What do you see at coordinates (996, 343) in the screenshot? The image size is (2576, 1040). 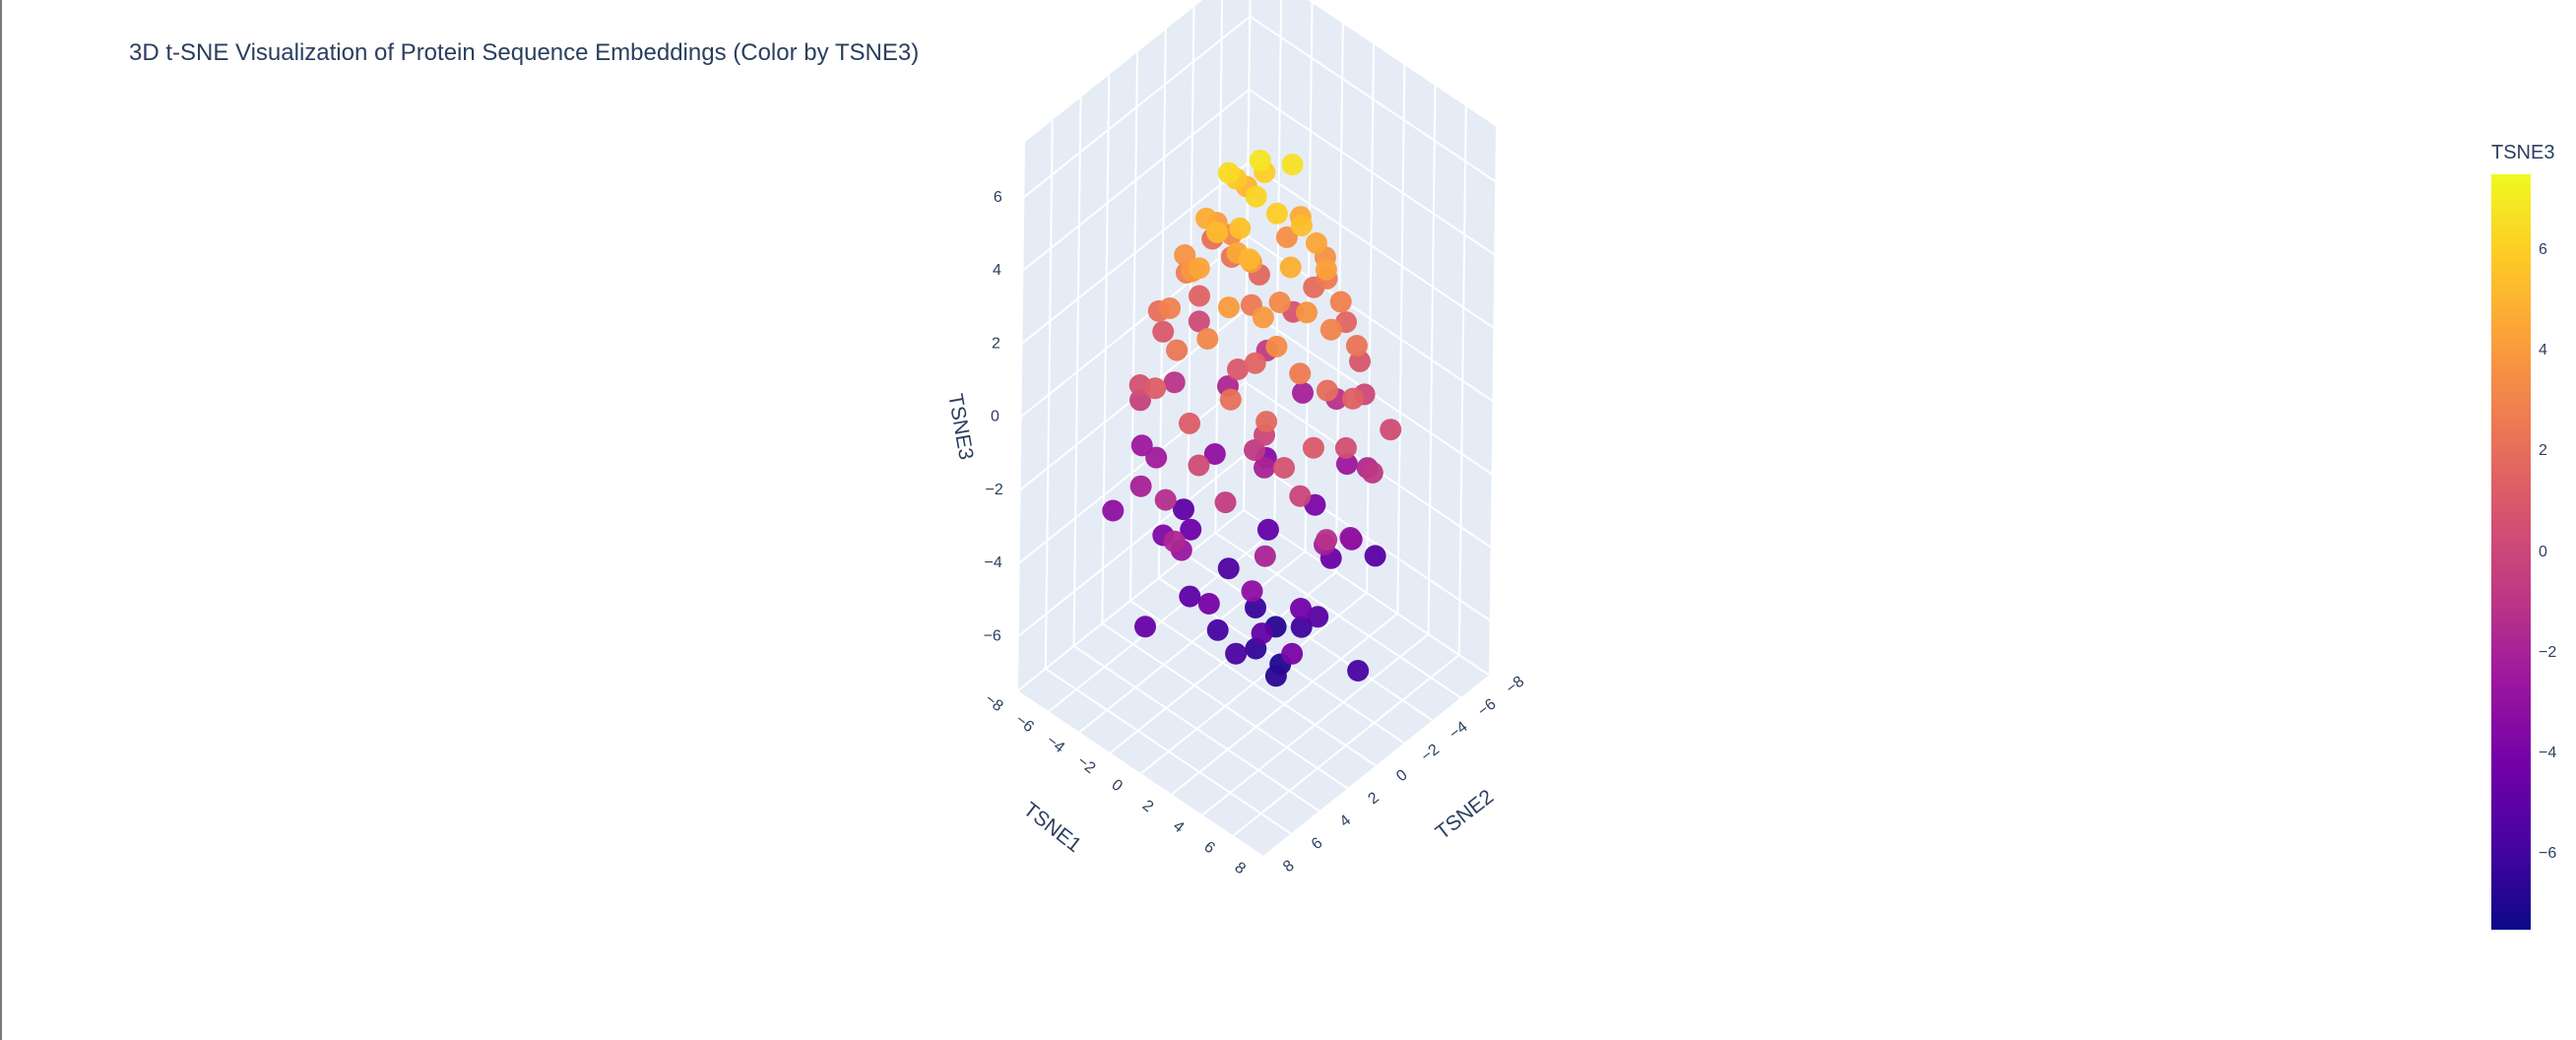 I see `tick-label-tsne3: 2` at bounding box center [996, 343].